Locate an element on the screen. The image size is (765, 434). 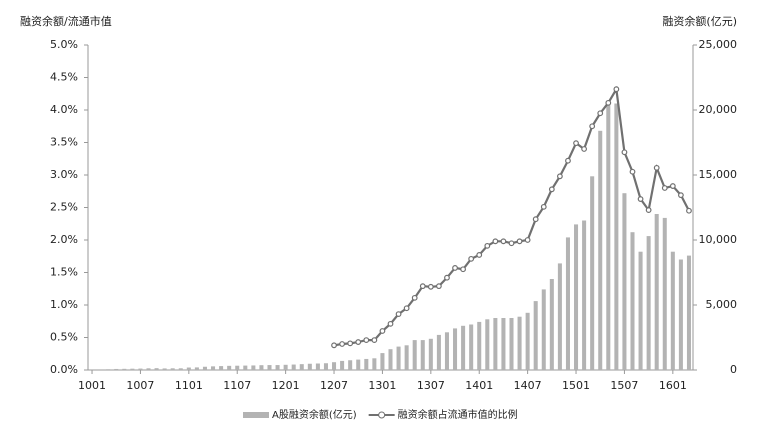
y-axis-title: 融资余额/流通市值 is located at coordinates (66, 21).